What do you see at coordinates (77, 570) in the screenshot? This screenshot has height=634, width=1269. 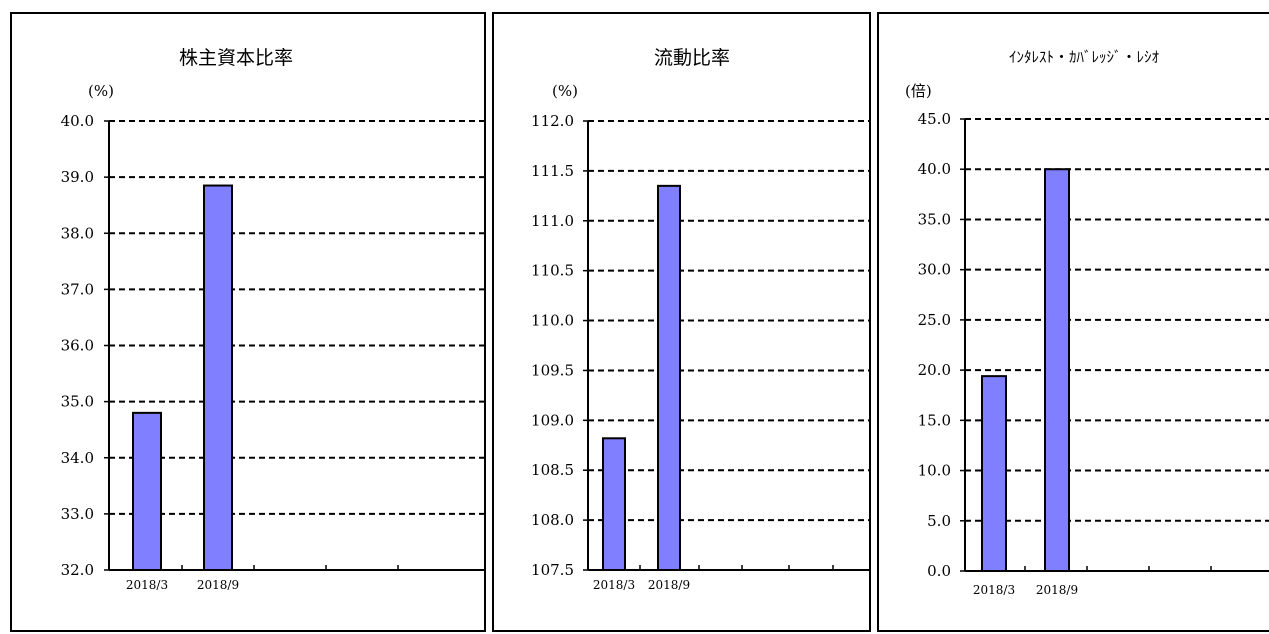 I see `y-tick-label: 32.0` at bounding box center [77, 570].